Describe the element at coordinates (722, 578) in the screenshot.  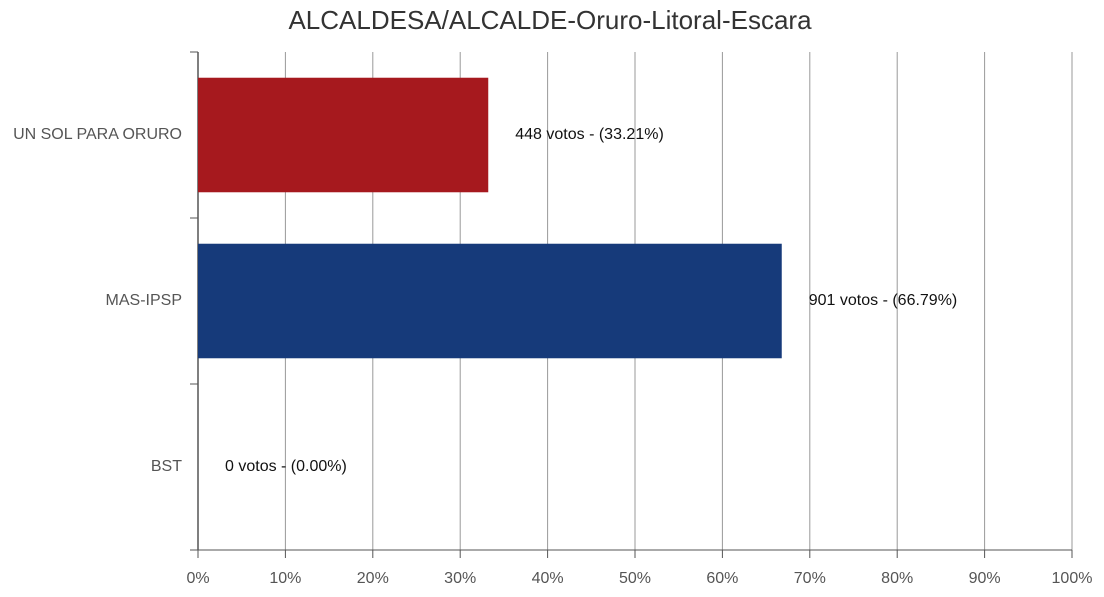
I see `x-tick-label: 60%` at that location.